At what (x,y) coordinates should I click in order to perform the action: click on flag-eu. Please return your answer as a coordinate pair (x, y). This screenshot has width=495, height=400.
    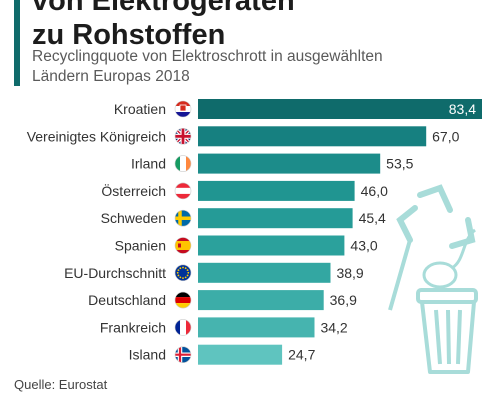
    Looking at the image, I should click on (183, 273).